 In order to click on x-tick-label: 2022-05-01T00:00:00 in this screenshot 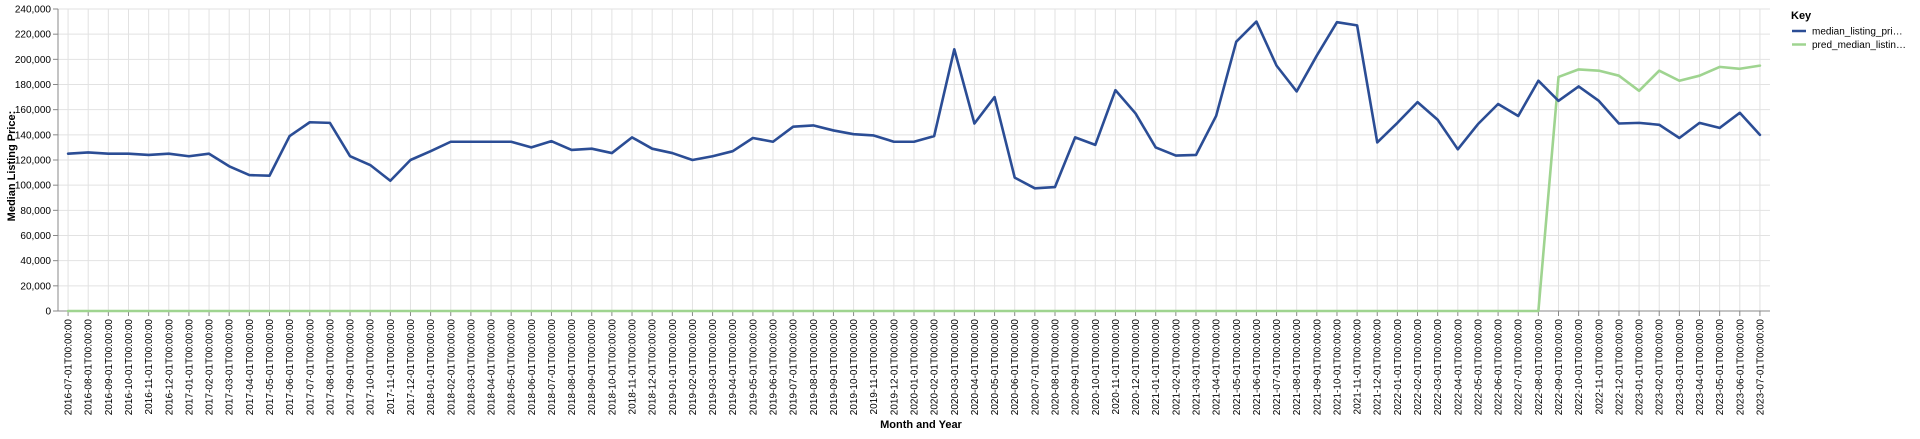, I will do `click(1478, 367)`.